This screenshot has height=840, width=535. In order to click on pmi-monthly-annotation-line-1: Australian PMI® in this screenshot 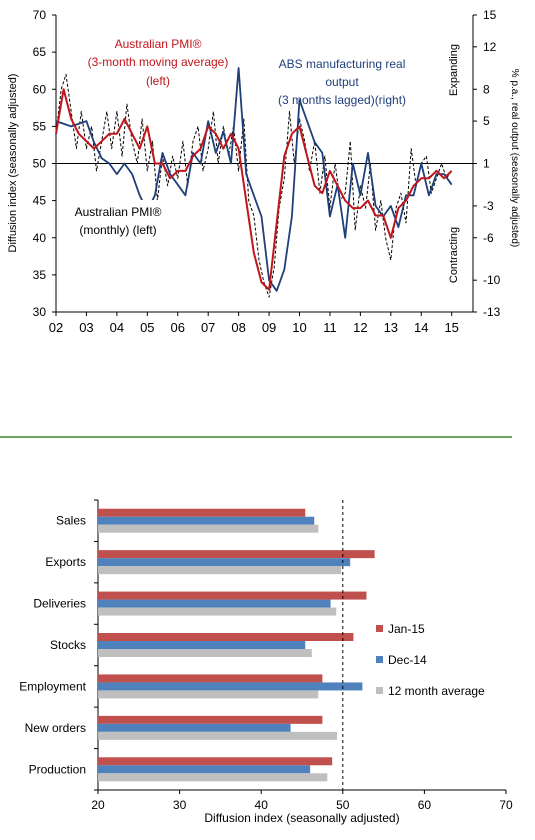, I will do `click(118, 212)`.